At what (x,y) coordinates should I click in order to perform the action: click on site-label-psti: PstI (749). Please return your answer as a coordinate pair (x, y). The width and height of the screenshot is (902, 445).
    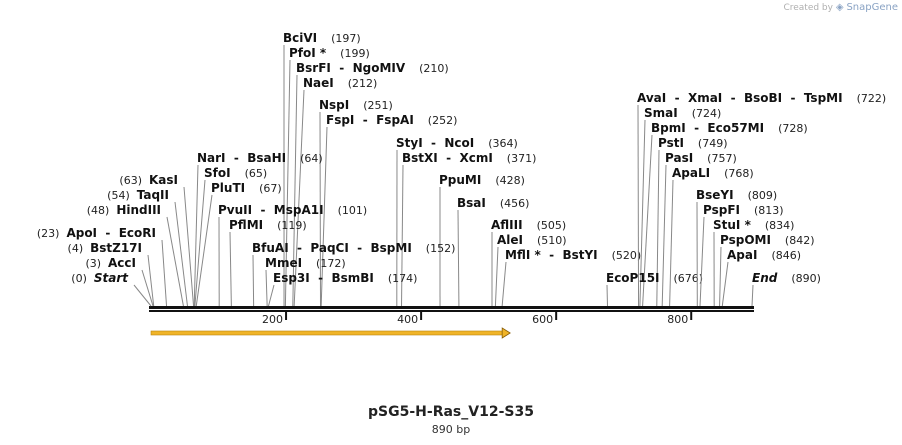
    Looking at the image, I should click on (693, 143).